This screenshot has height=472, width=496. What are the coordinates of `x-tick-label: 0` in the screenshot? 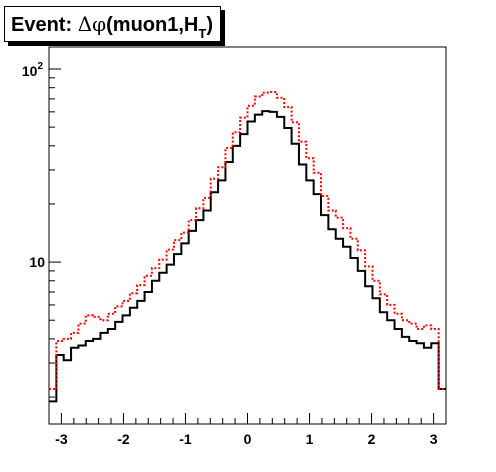 It's located at (248, 439).